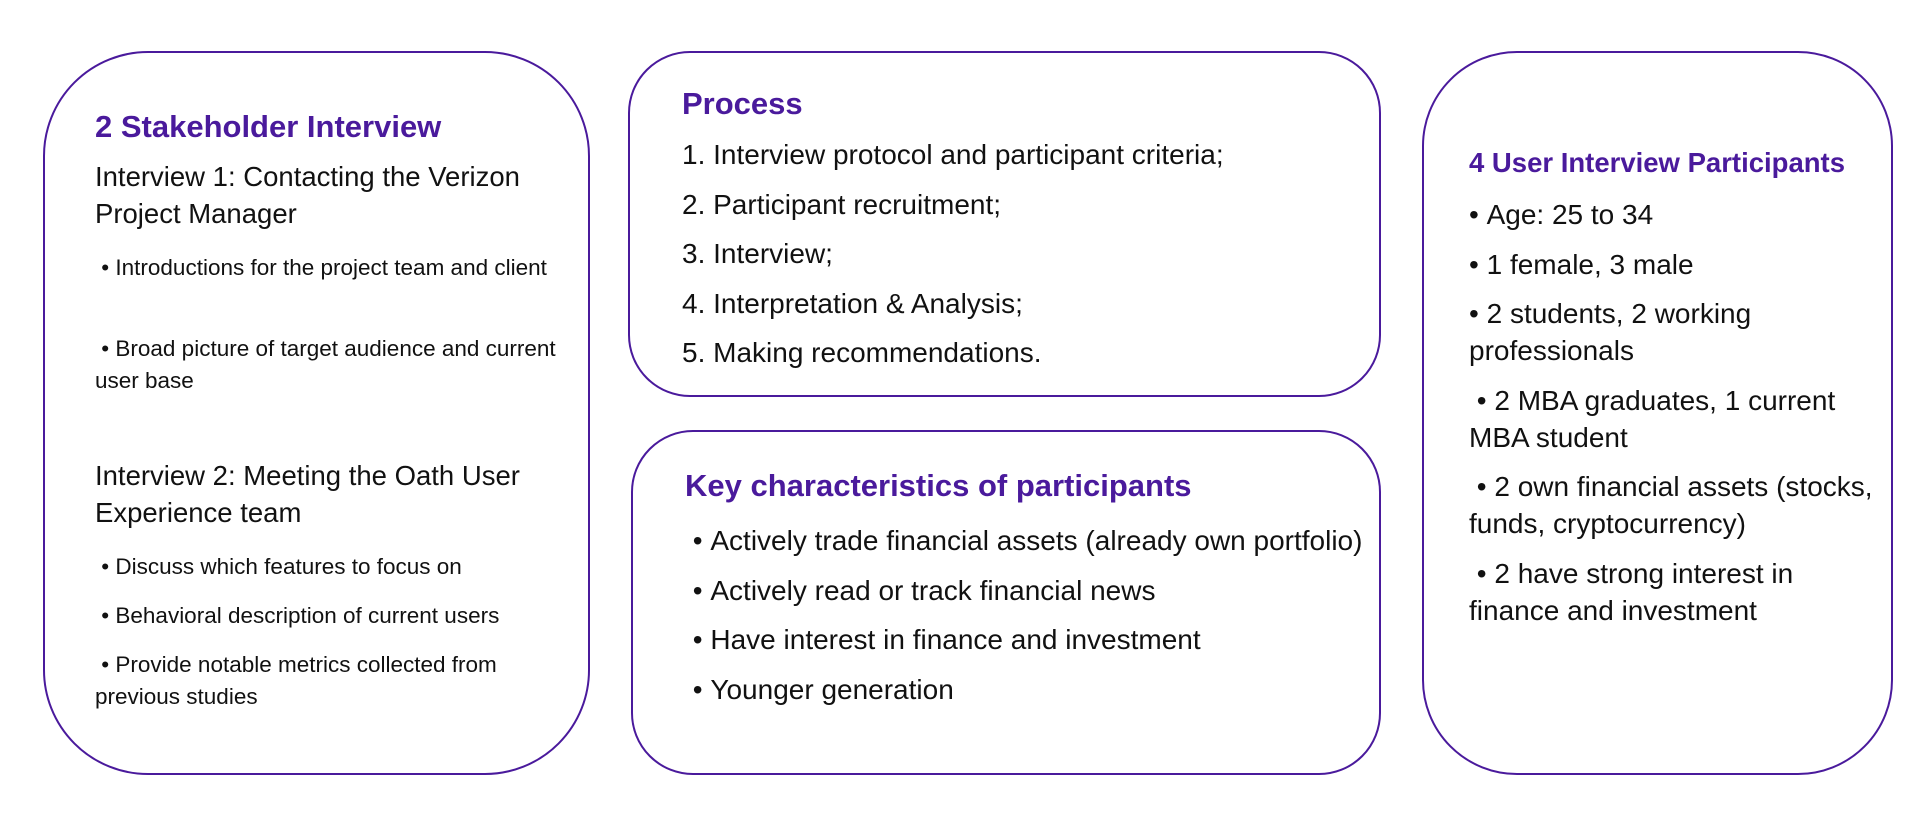  What do you see at coordinates (1025, 689) in the screenshot?
I see `characteristic-item: Younger generation` at bounding box center [1025, 689].